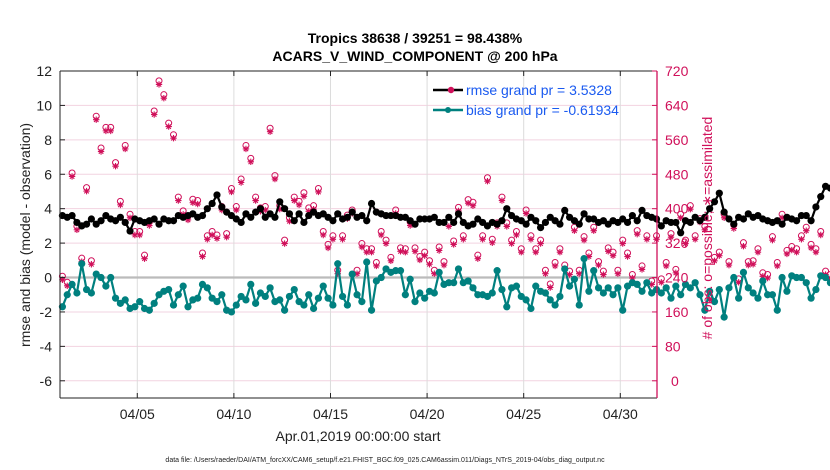 This screenshot has height=470, width=830. Describe the element at coordinates (677, 71) in the screenshot. I see `y2-tick-label: 720` at that location.